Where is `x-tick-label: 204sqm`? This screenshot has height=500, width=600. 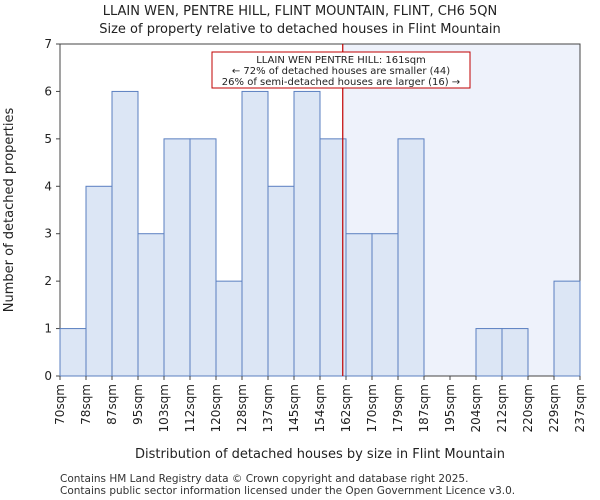
x-tick-label: 204sqm is located at coordinates (476, 408).